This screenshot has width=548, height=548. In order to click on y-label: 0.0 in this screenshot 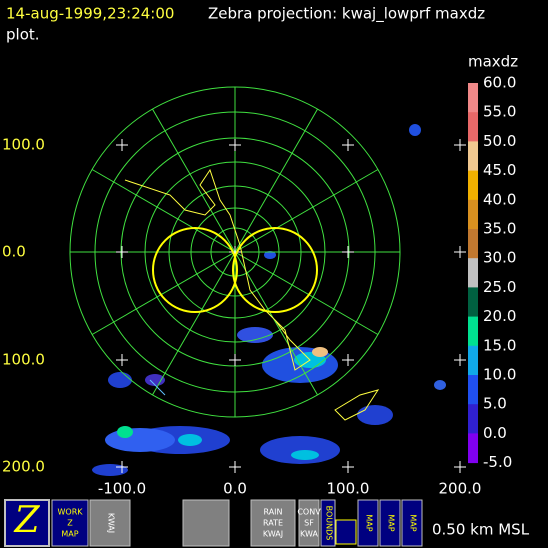, I will do `click(14, 252)`.